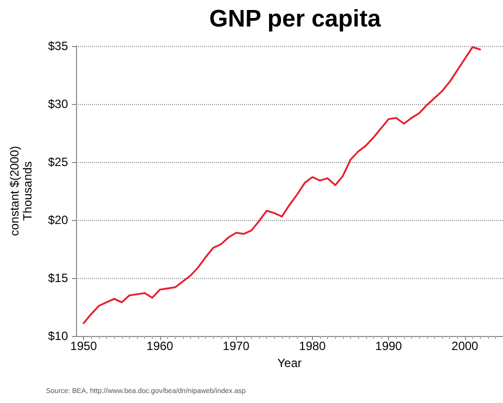  I want to click on chart-title: GNP per capita, so click(295, 19).